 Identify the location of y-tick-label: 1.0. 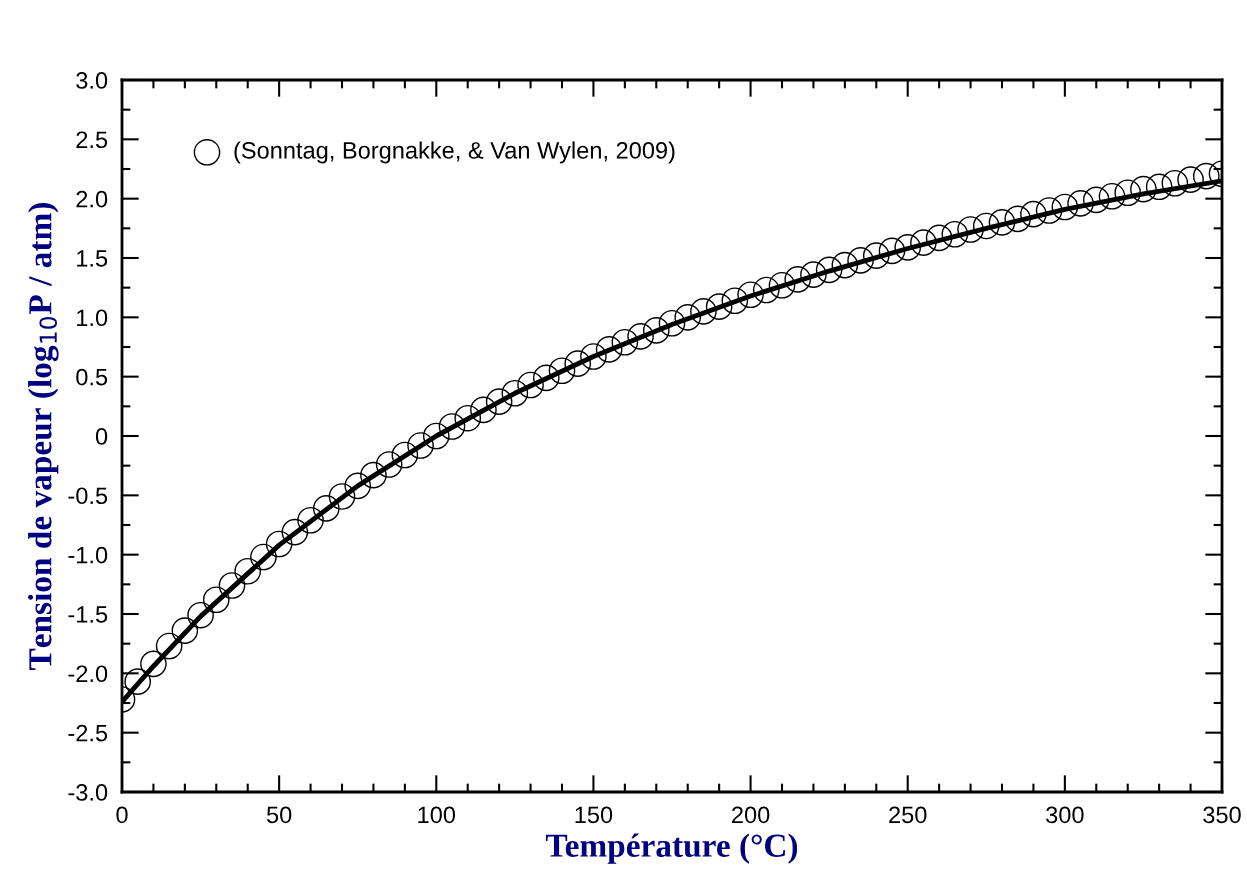
(92, 318).